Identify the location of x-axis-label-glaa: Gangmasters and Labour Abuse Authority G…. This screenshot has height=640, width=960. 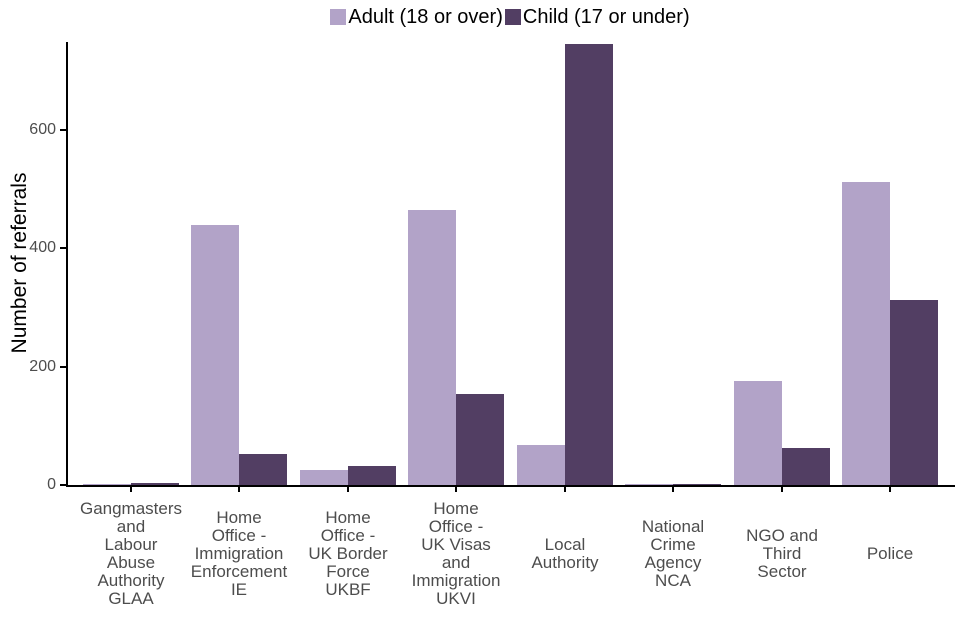
(131, 553).